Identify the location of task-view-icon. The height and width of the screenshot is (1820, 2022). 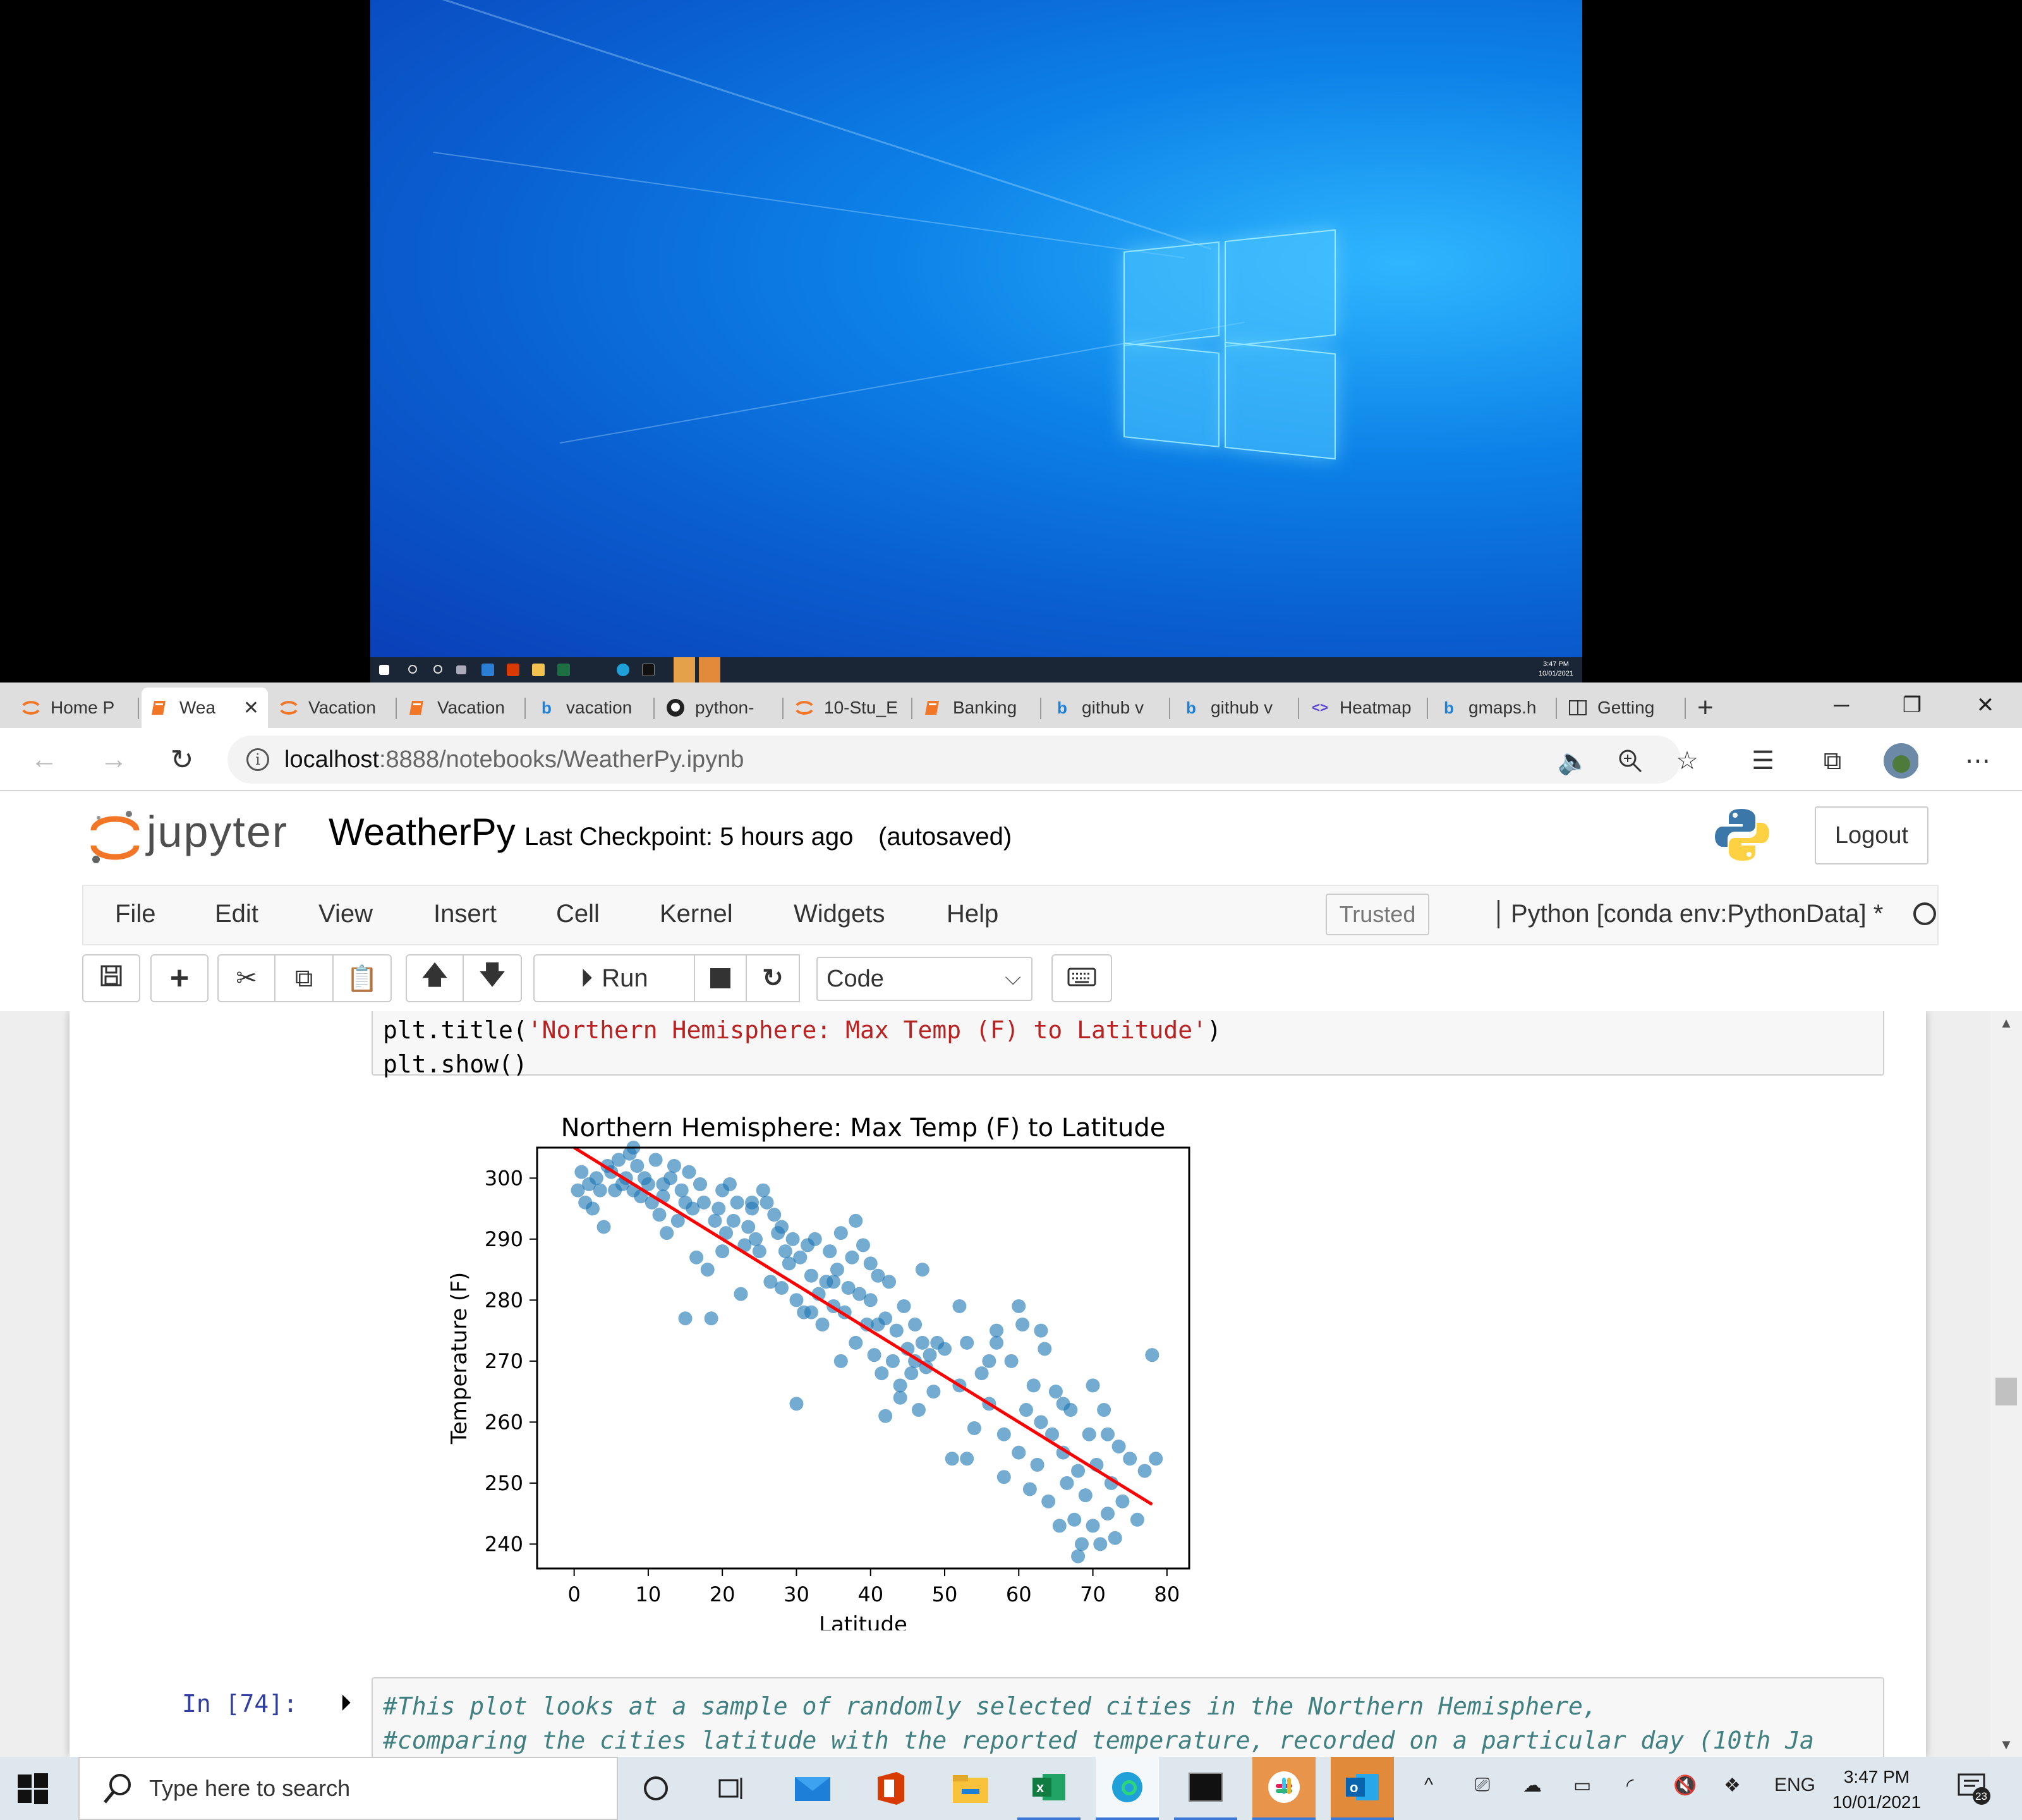
(461, 669).